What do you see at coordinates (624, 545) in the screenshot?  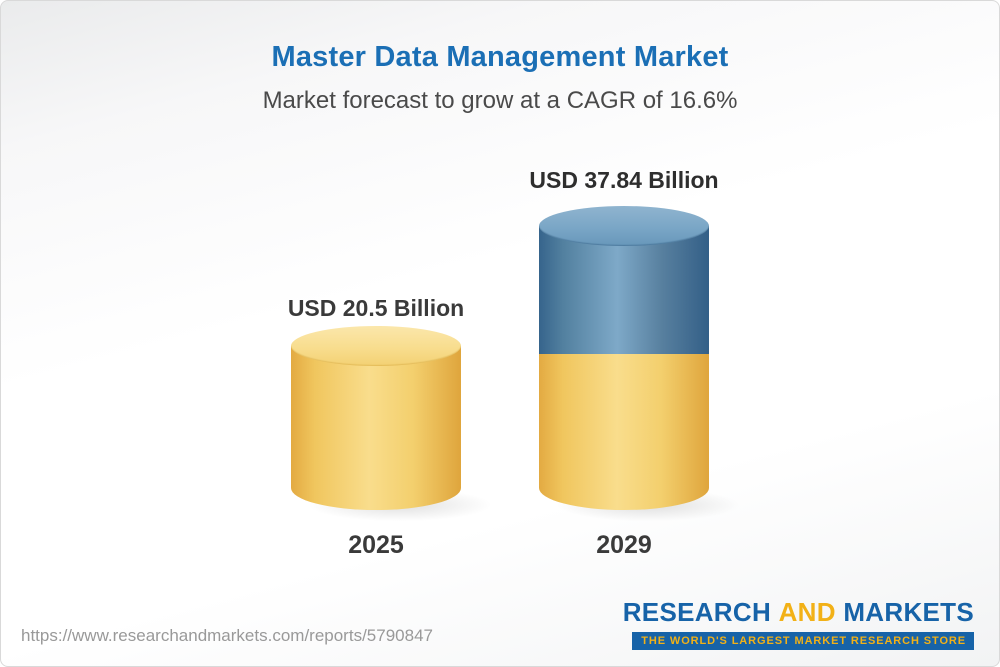 I see `x-axis-label-2029: 2029` at bounding box center [624, 545].